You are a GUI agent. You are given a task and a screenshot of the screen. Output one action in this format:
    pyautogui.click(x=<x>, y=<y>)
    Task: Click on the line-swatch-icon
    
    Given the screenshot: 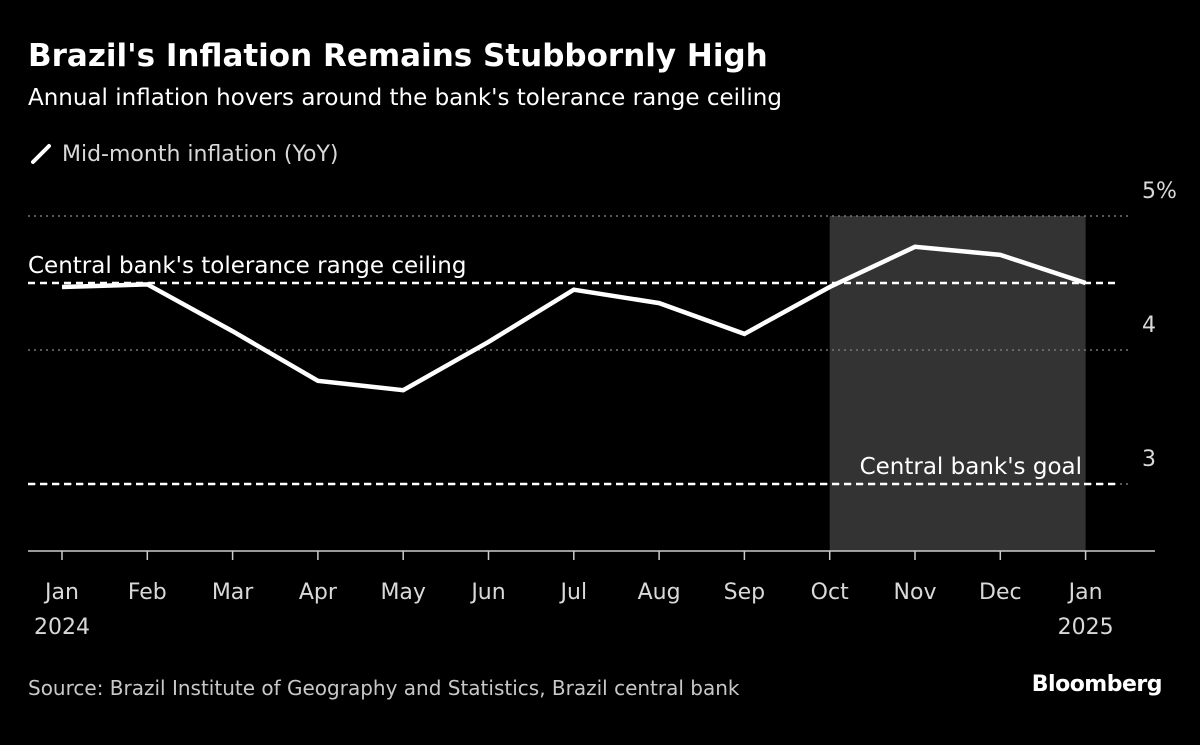 What is the action you would take?
    pyautogui.click(x=41, y=154)
    